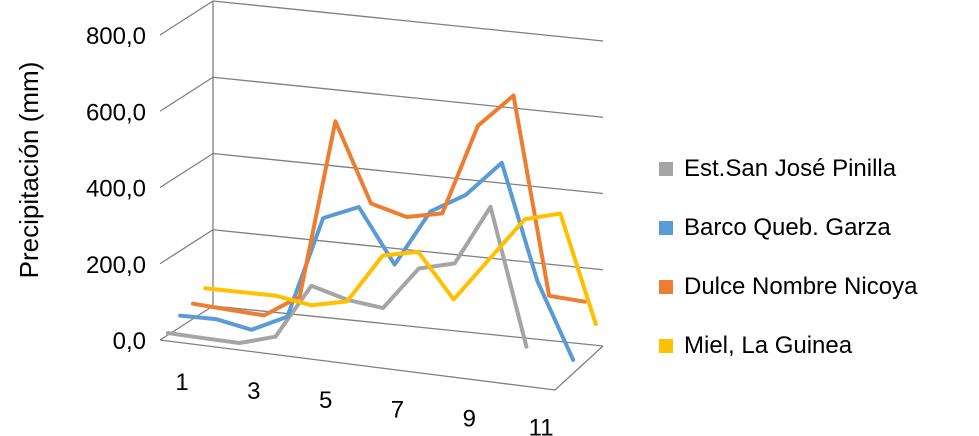 The width and height of the screenshot is (979, 436). What do you see at coordinates (541, 425) in the screenshot?
I see `x-tick-label: 11` at bounding box center [541, 425].